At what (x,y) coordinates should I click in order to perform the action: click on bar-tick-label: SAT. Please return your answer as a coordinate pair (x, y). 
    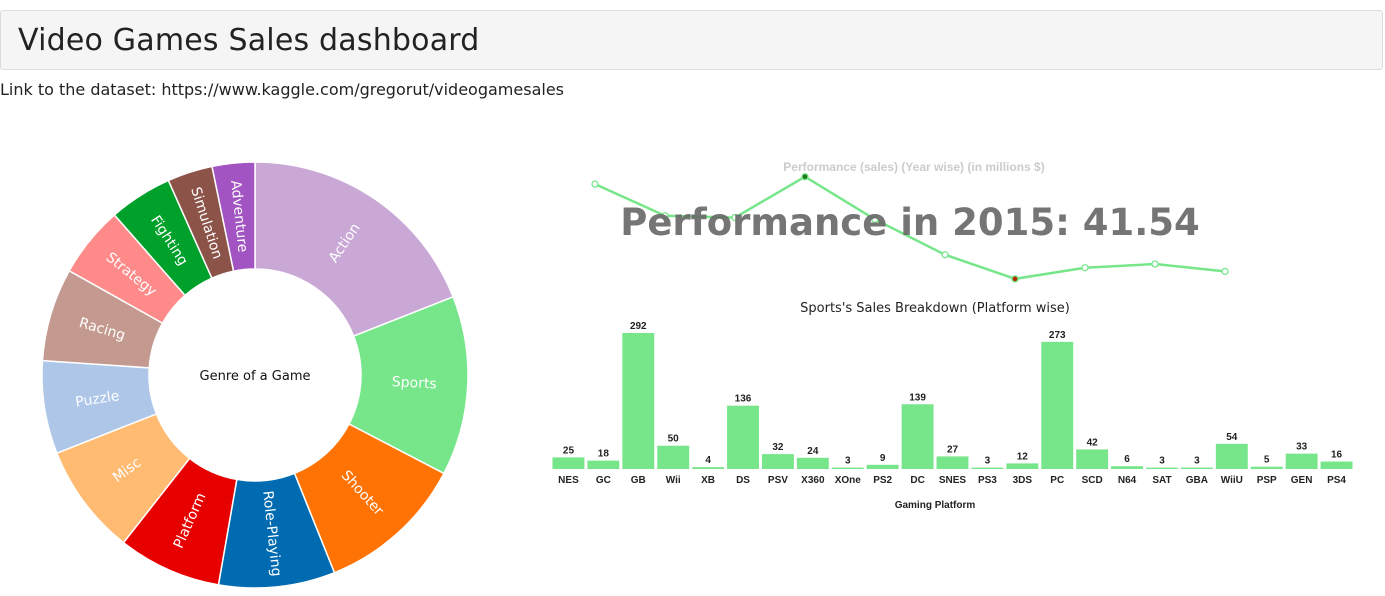
    Looking at the image, I should click on (1161, 480).